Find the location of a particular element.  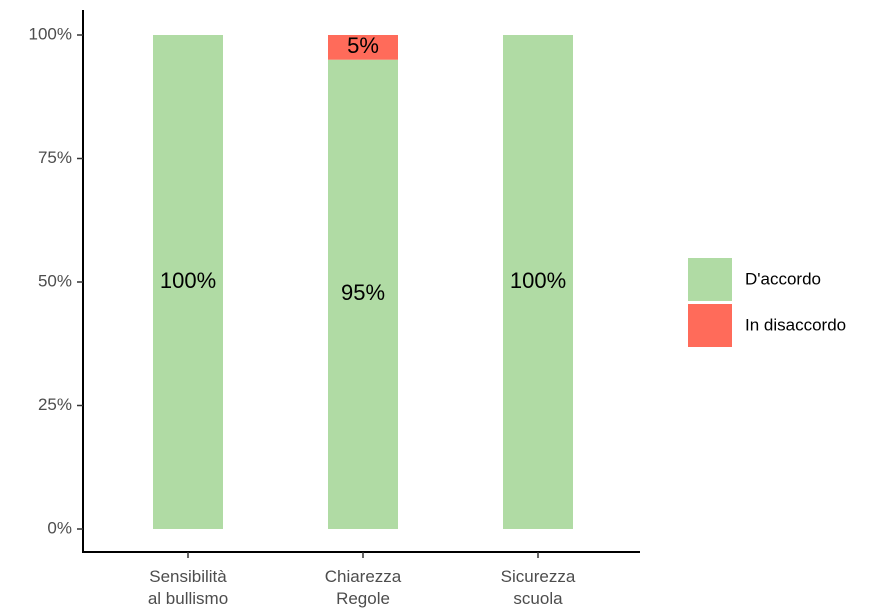

y-tick-label: 75% is located at coordinates (55, 157).